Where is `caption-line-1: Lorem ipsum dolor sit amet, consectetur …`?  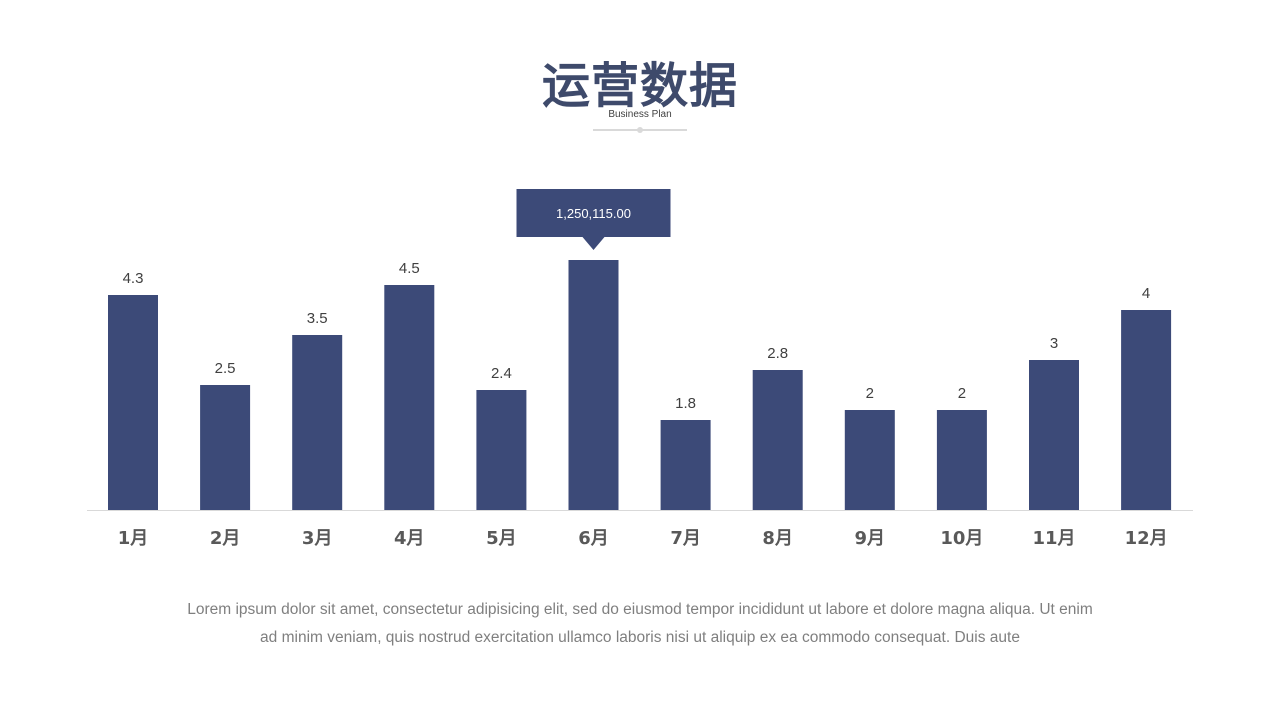
caption-line-1: Lorem ipsum dolor sit amet, consectetur … is located at coordinates (640, 609).